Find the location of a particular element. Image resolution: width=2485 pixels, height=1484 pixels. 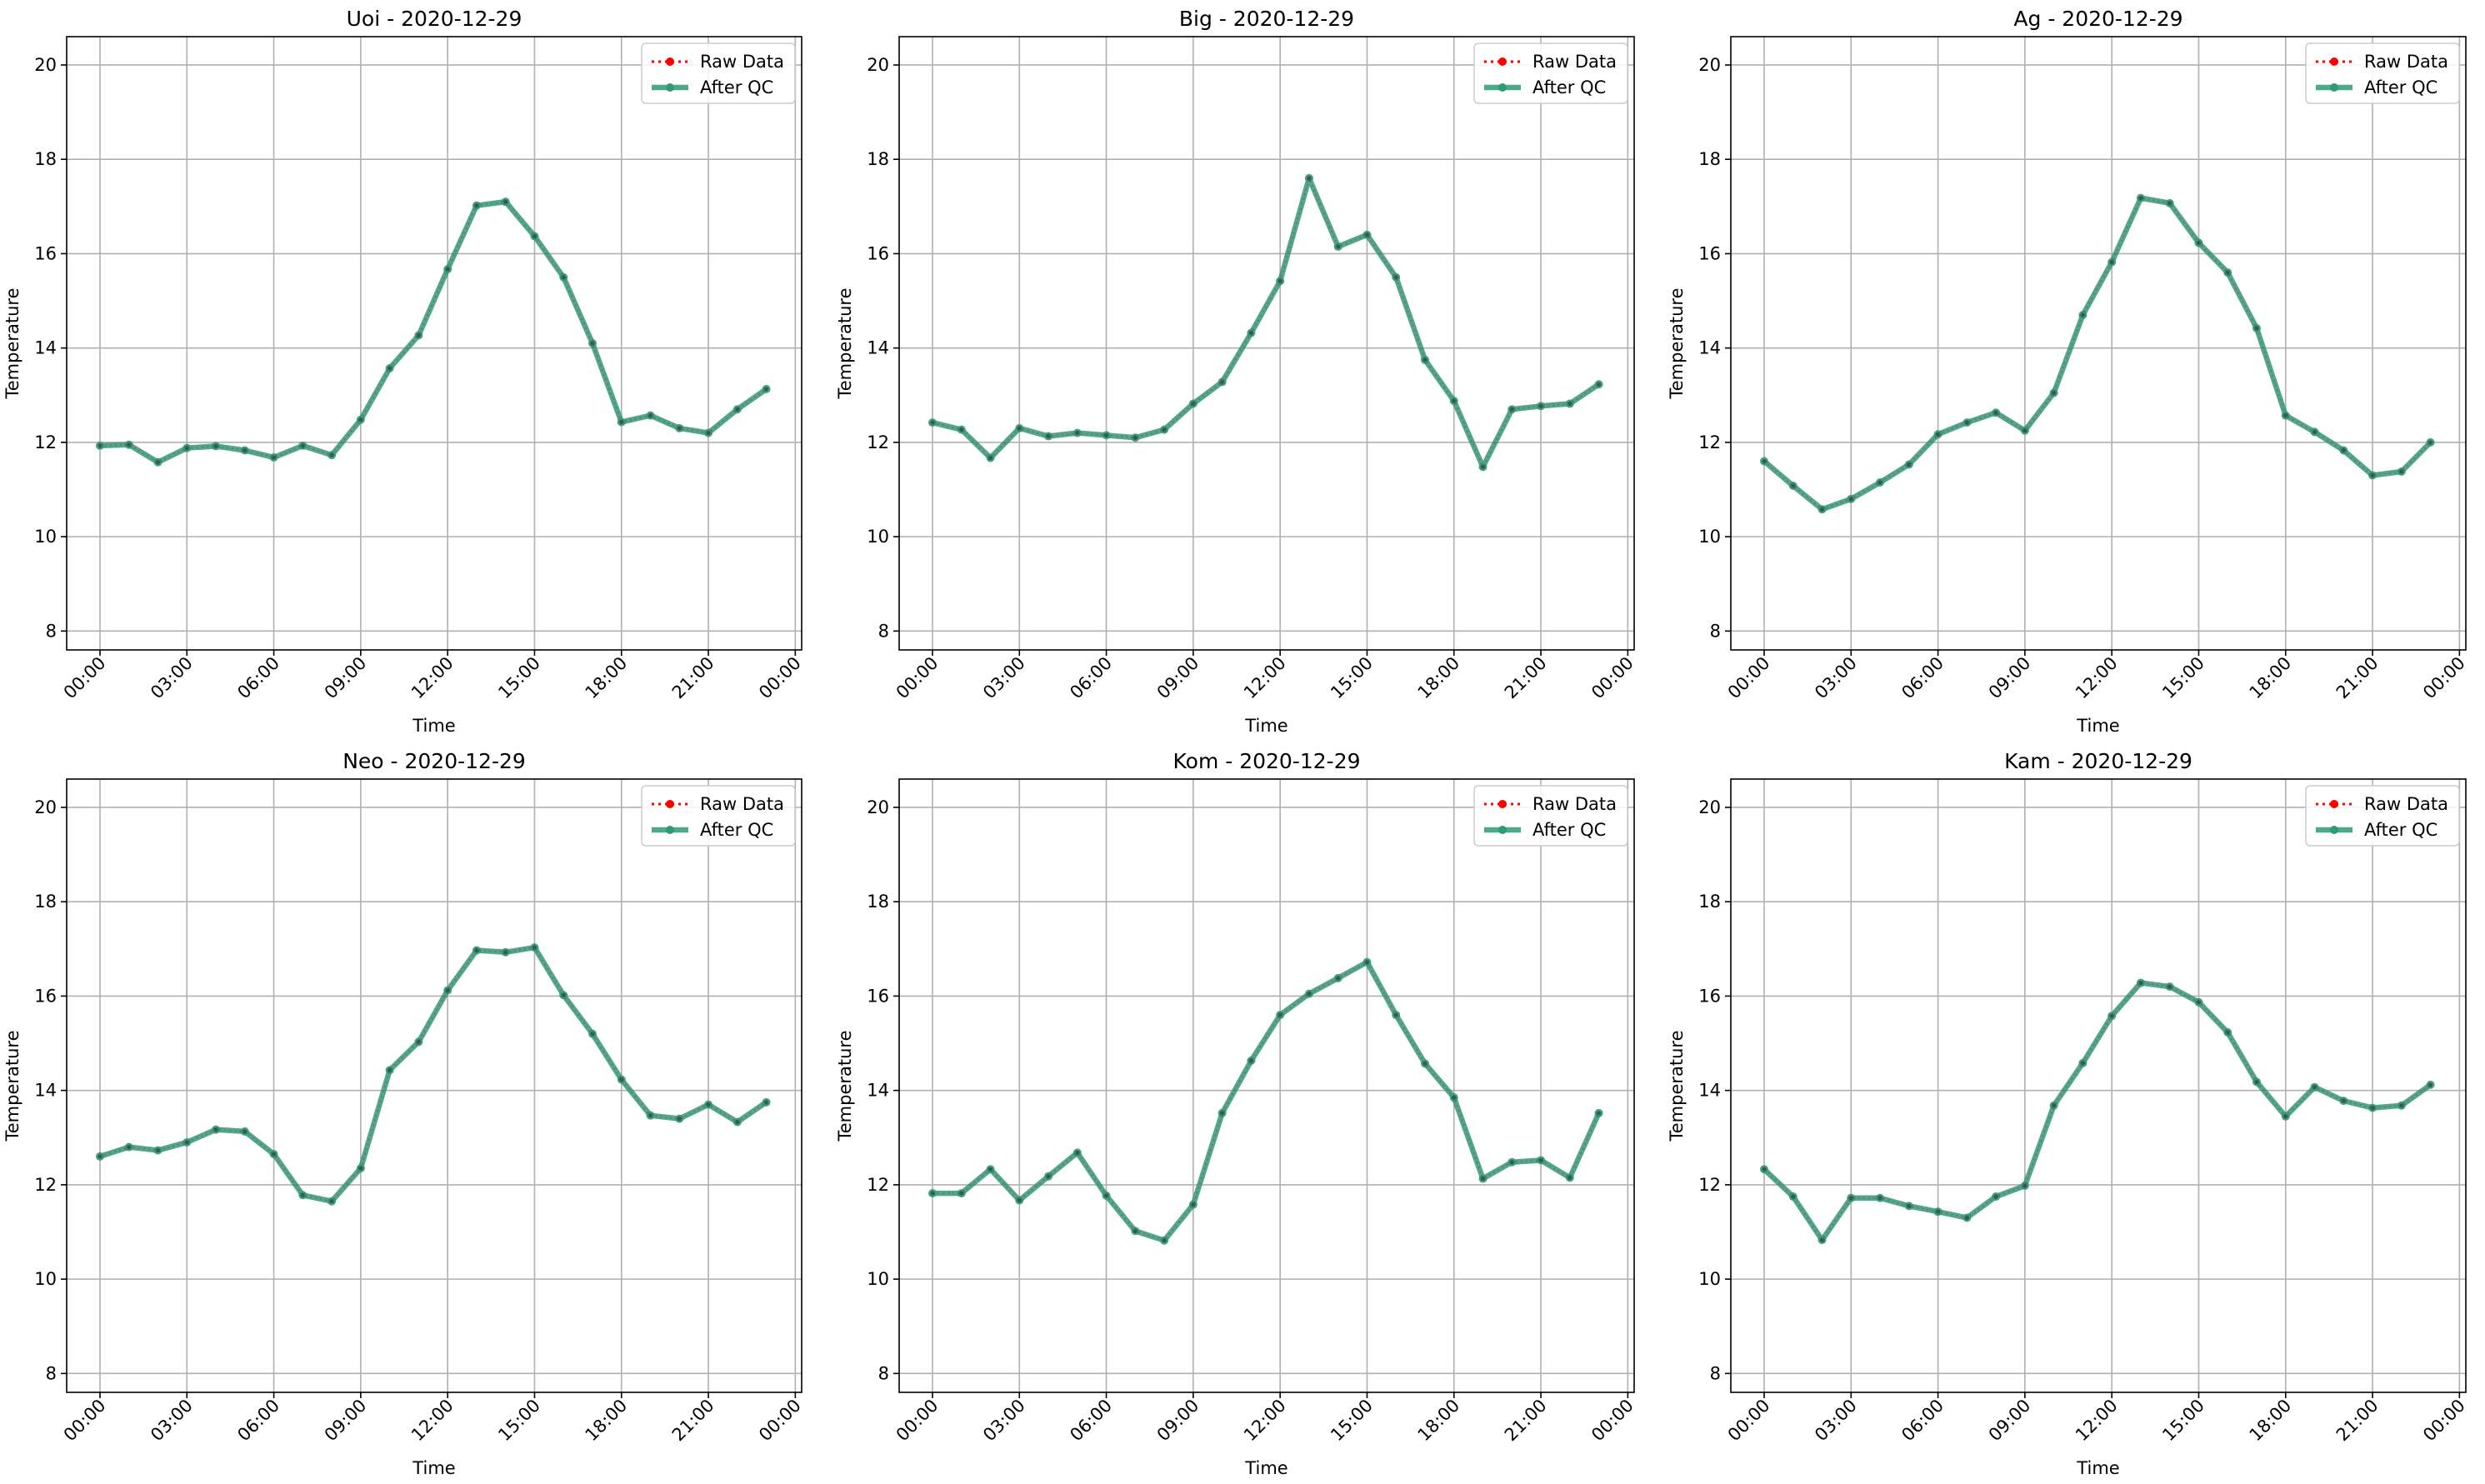

subplot-title: Kam - 2020-12-29 is located at coordinates (2098, 761).